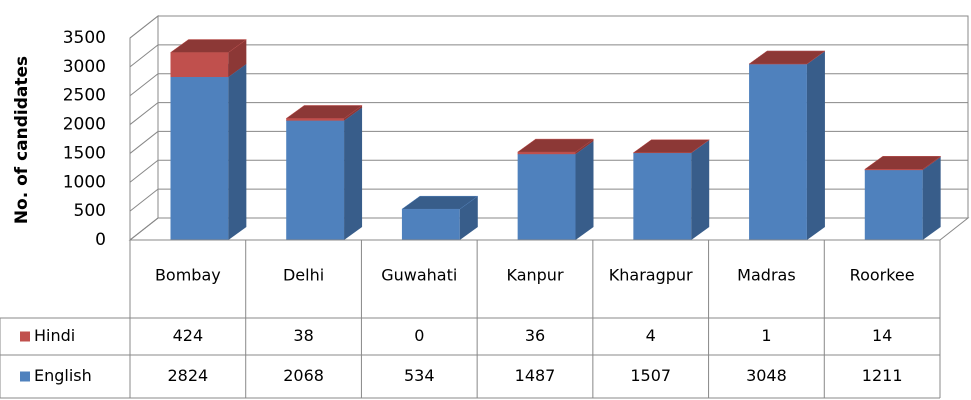 The height and width of the screenshot is (400, 971). I want to click on table-value: 1, so click(766, 335).